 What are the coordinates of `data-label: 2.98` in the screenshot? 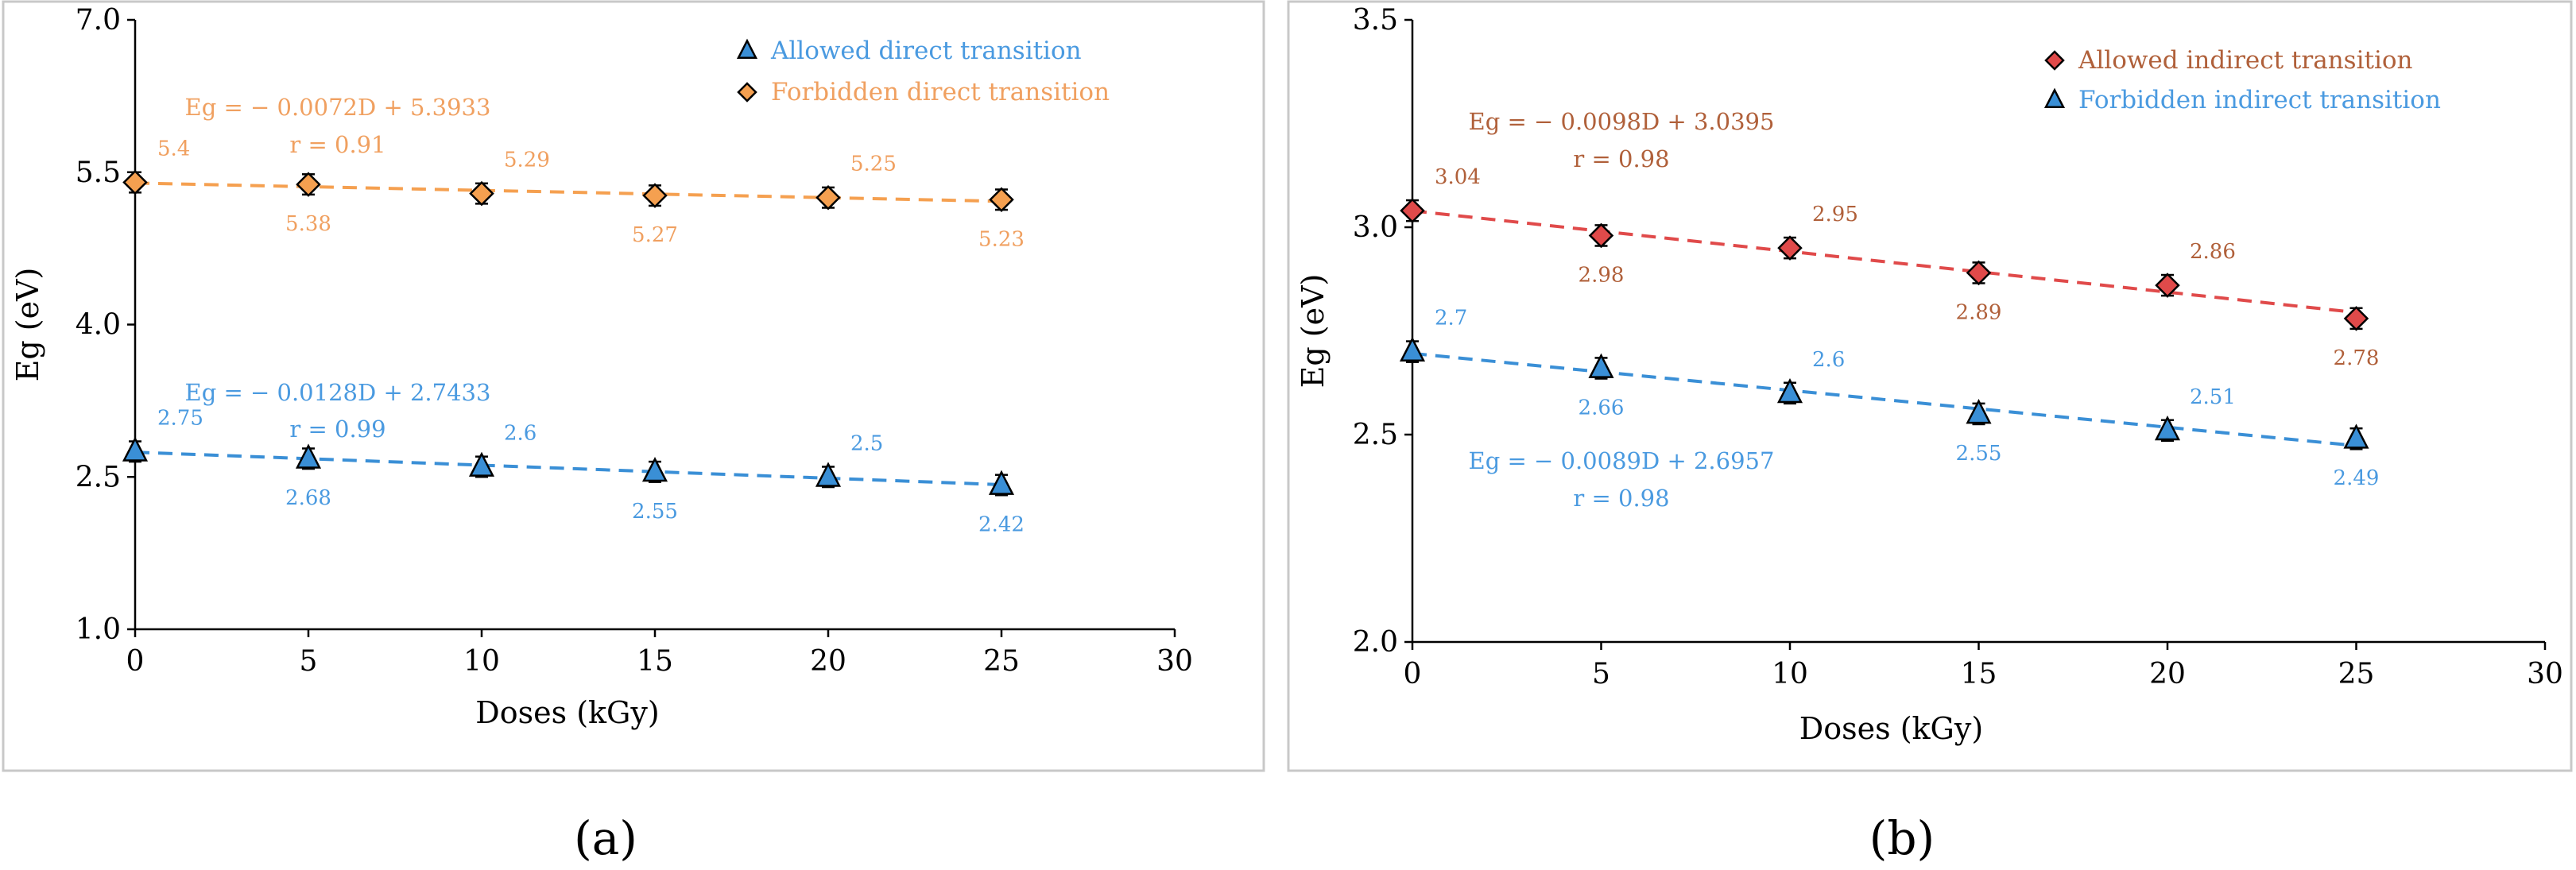 It's located at (1602, 275).